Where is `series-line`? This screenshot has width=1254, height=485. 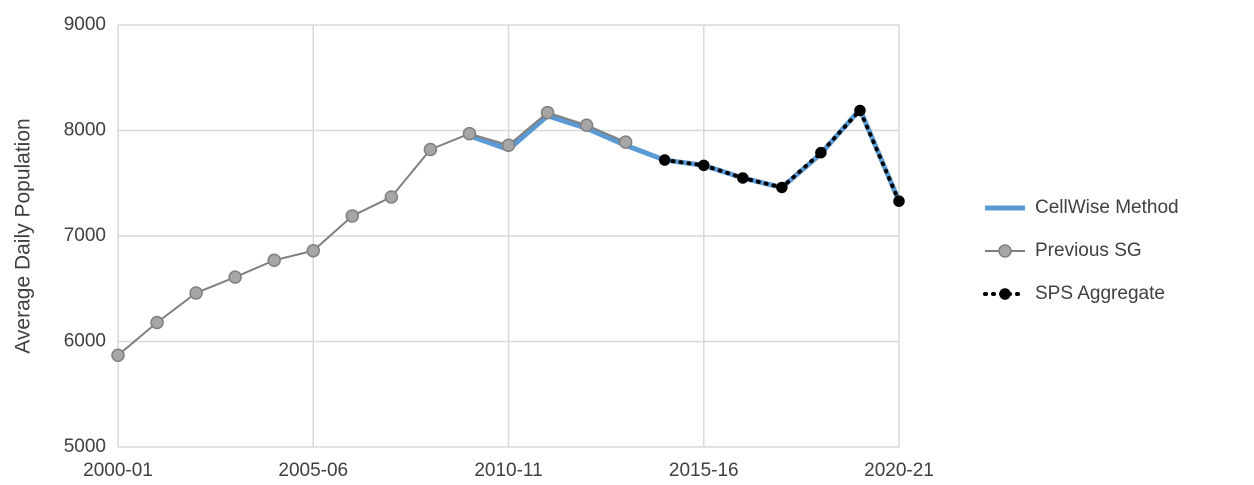
series-line is located at coordinates (685, 154).